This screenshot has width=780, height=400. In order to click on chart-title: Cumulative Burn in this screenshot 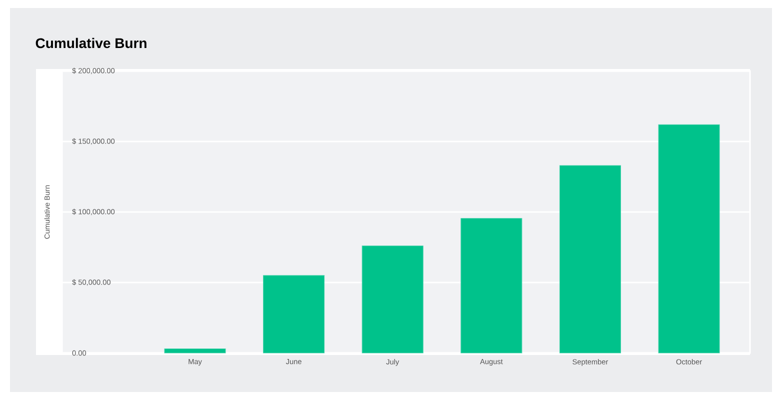, I will do `click(91, 43)`.